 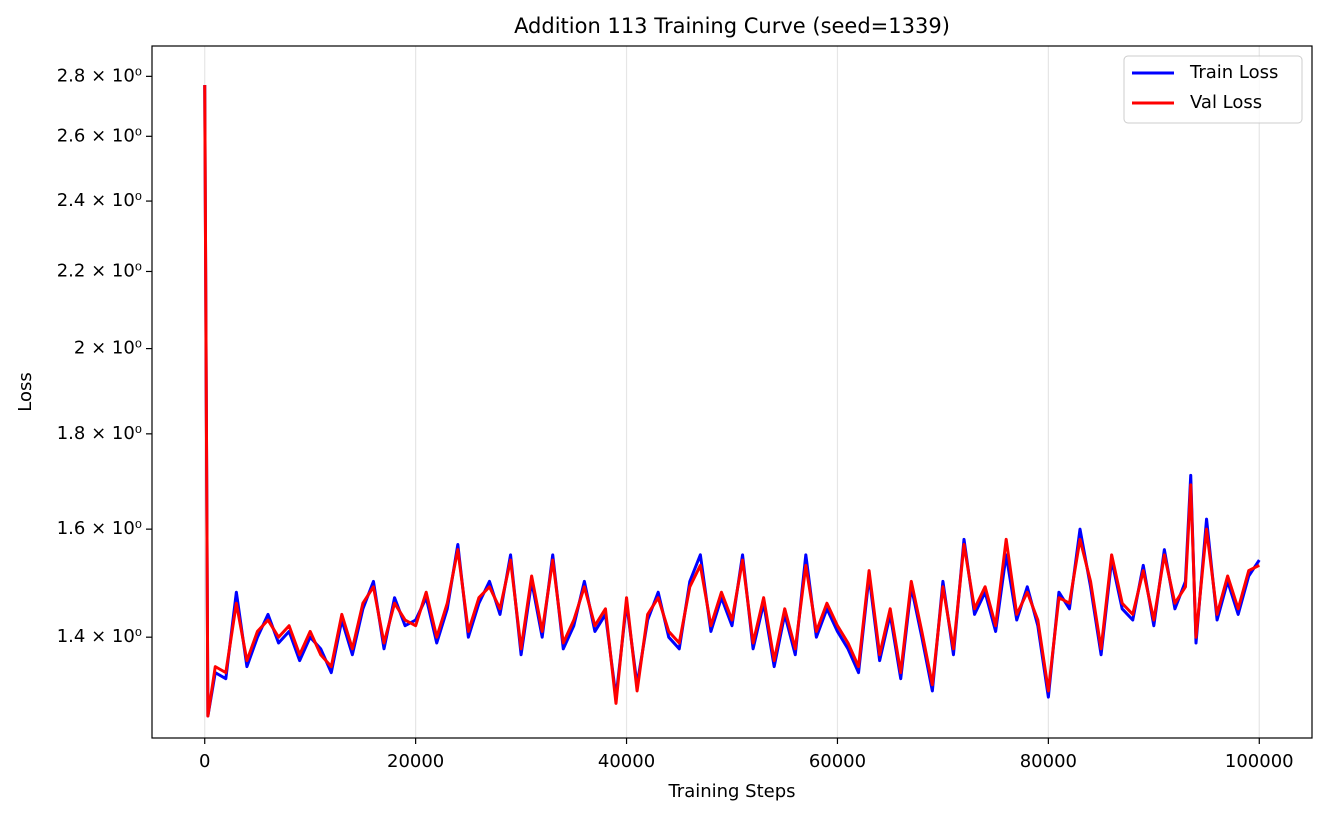 What do you see at coordinates (204, 761) in the screenshot?
I see `x-tick-label: 0` at bounding box center [204, 761].